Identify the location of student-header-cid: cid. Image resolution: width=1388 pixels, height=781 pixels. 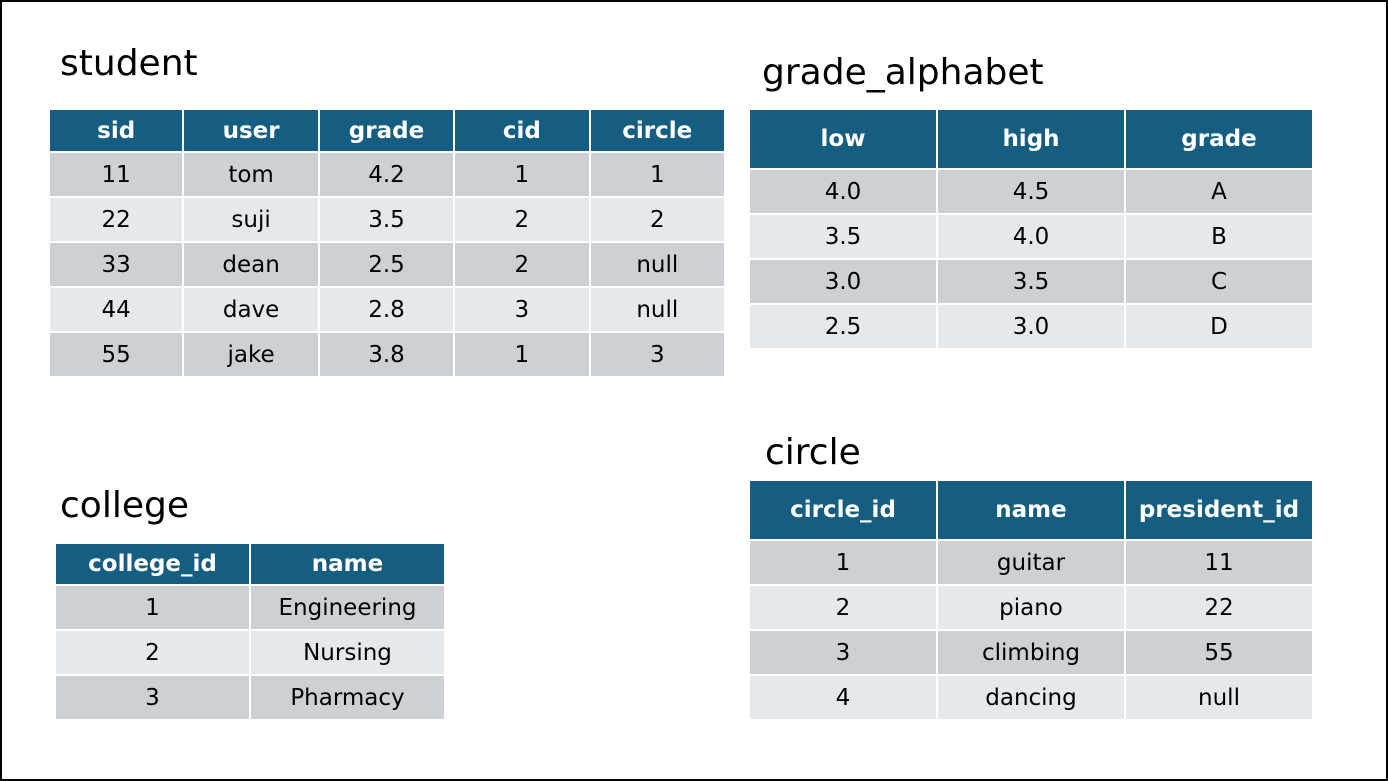
(522, 130).